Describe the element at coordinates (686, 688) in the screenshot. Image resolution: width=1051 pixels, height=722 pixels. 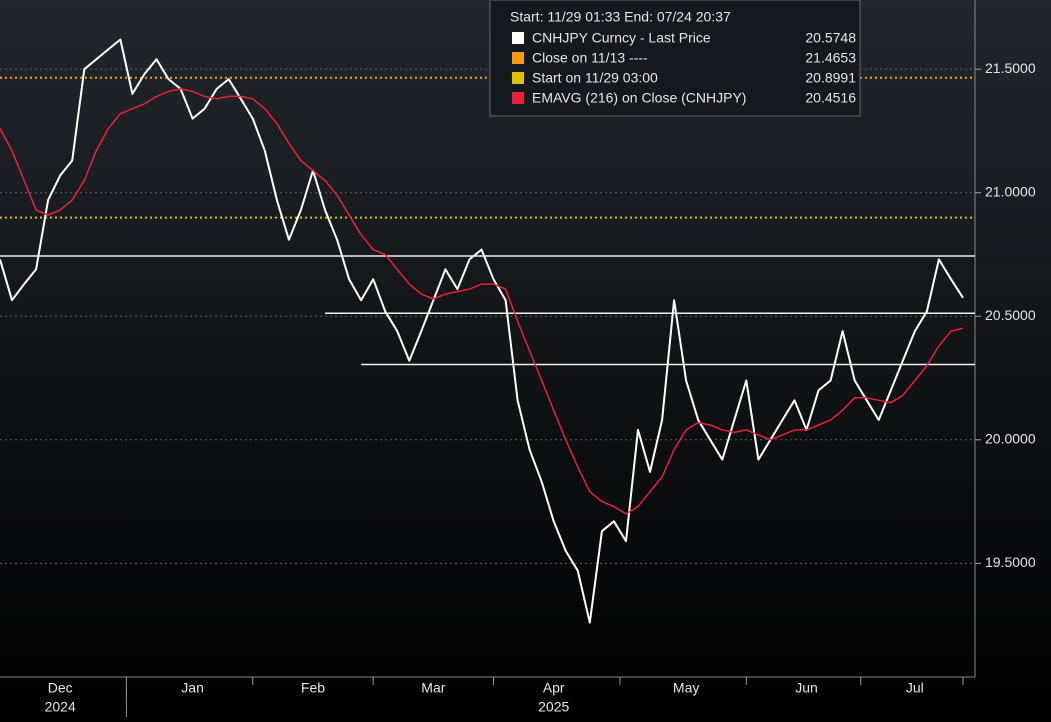
I see `x-tick-label: May` at that location.